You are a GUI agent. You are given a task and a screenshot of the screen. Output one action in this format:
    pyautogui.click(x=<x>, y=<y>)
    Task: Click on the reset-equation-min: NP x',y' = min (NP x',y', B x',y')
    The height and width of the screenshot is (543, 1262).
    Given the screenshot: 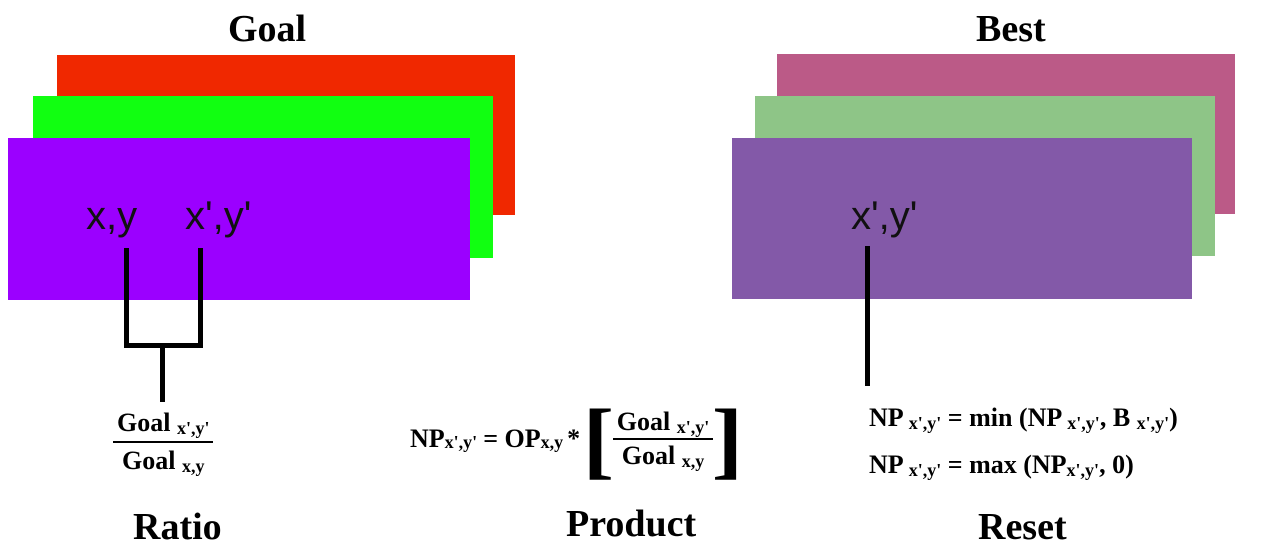 What is the action you would take?
    pyautogui.click(x=1023, y=418)
    